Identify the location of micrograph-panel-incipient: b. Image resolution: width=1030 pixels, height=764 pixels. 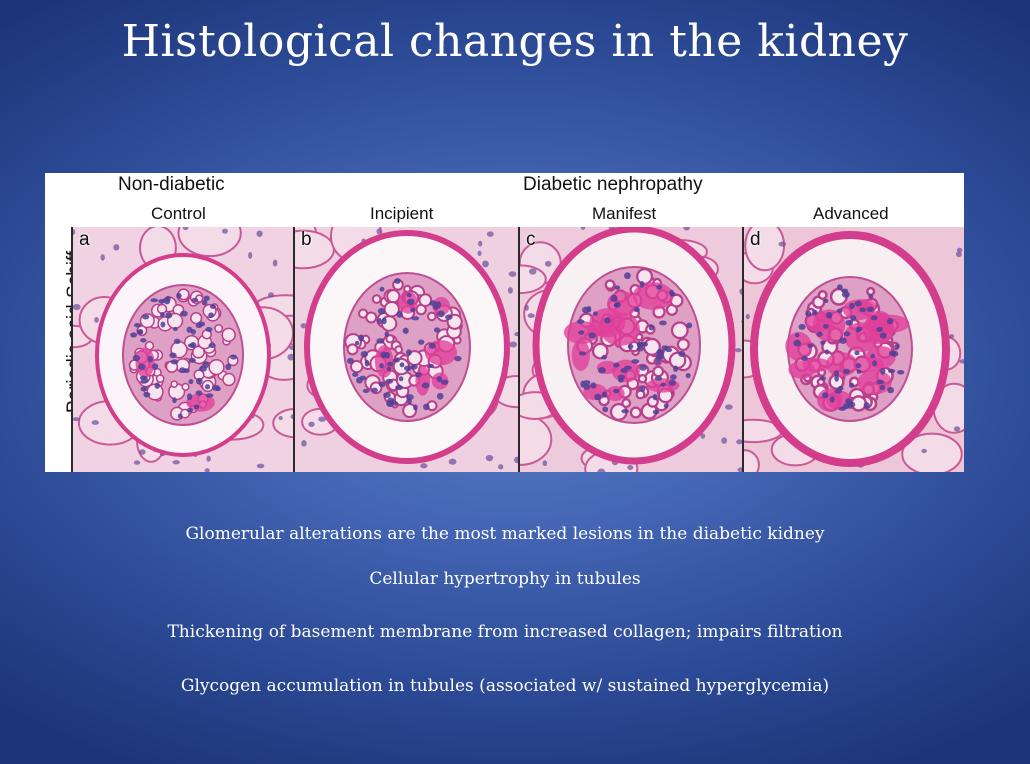
(406, 349).